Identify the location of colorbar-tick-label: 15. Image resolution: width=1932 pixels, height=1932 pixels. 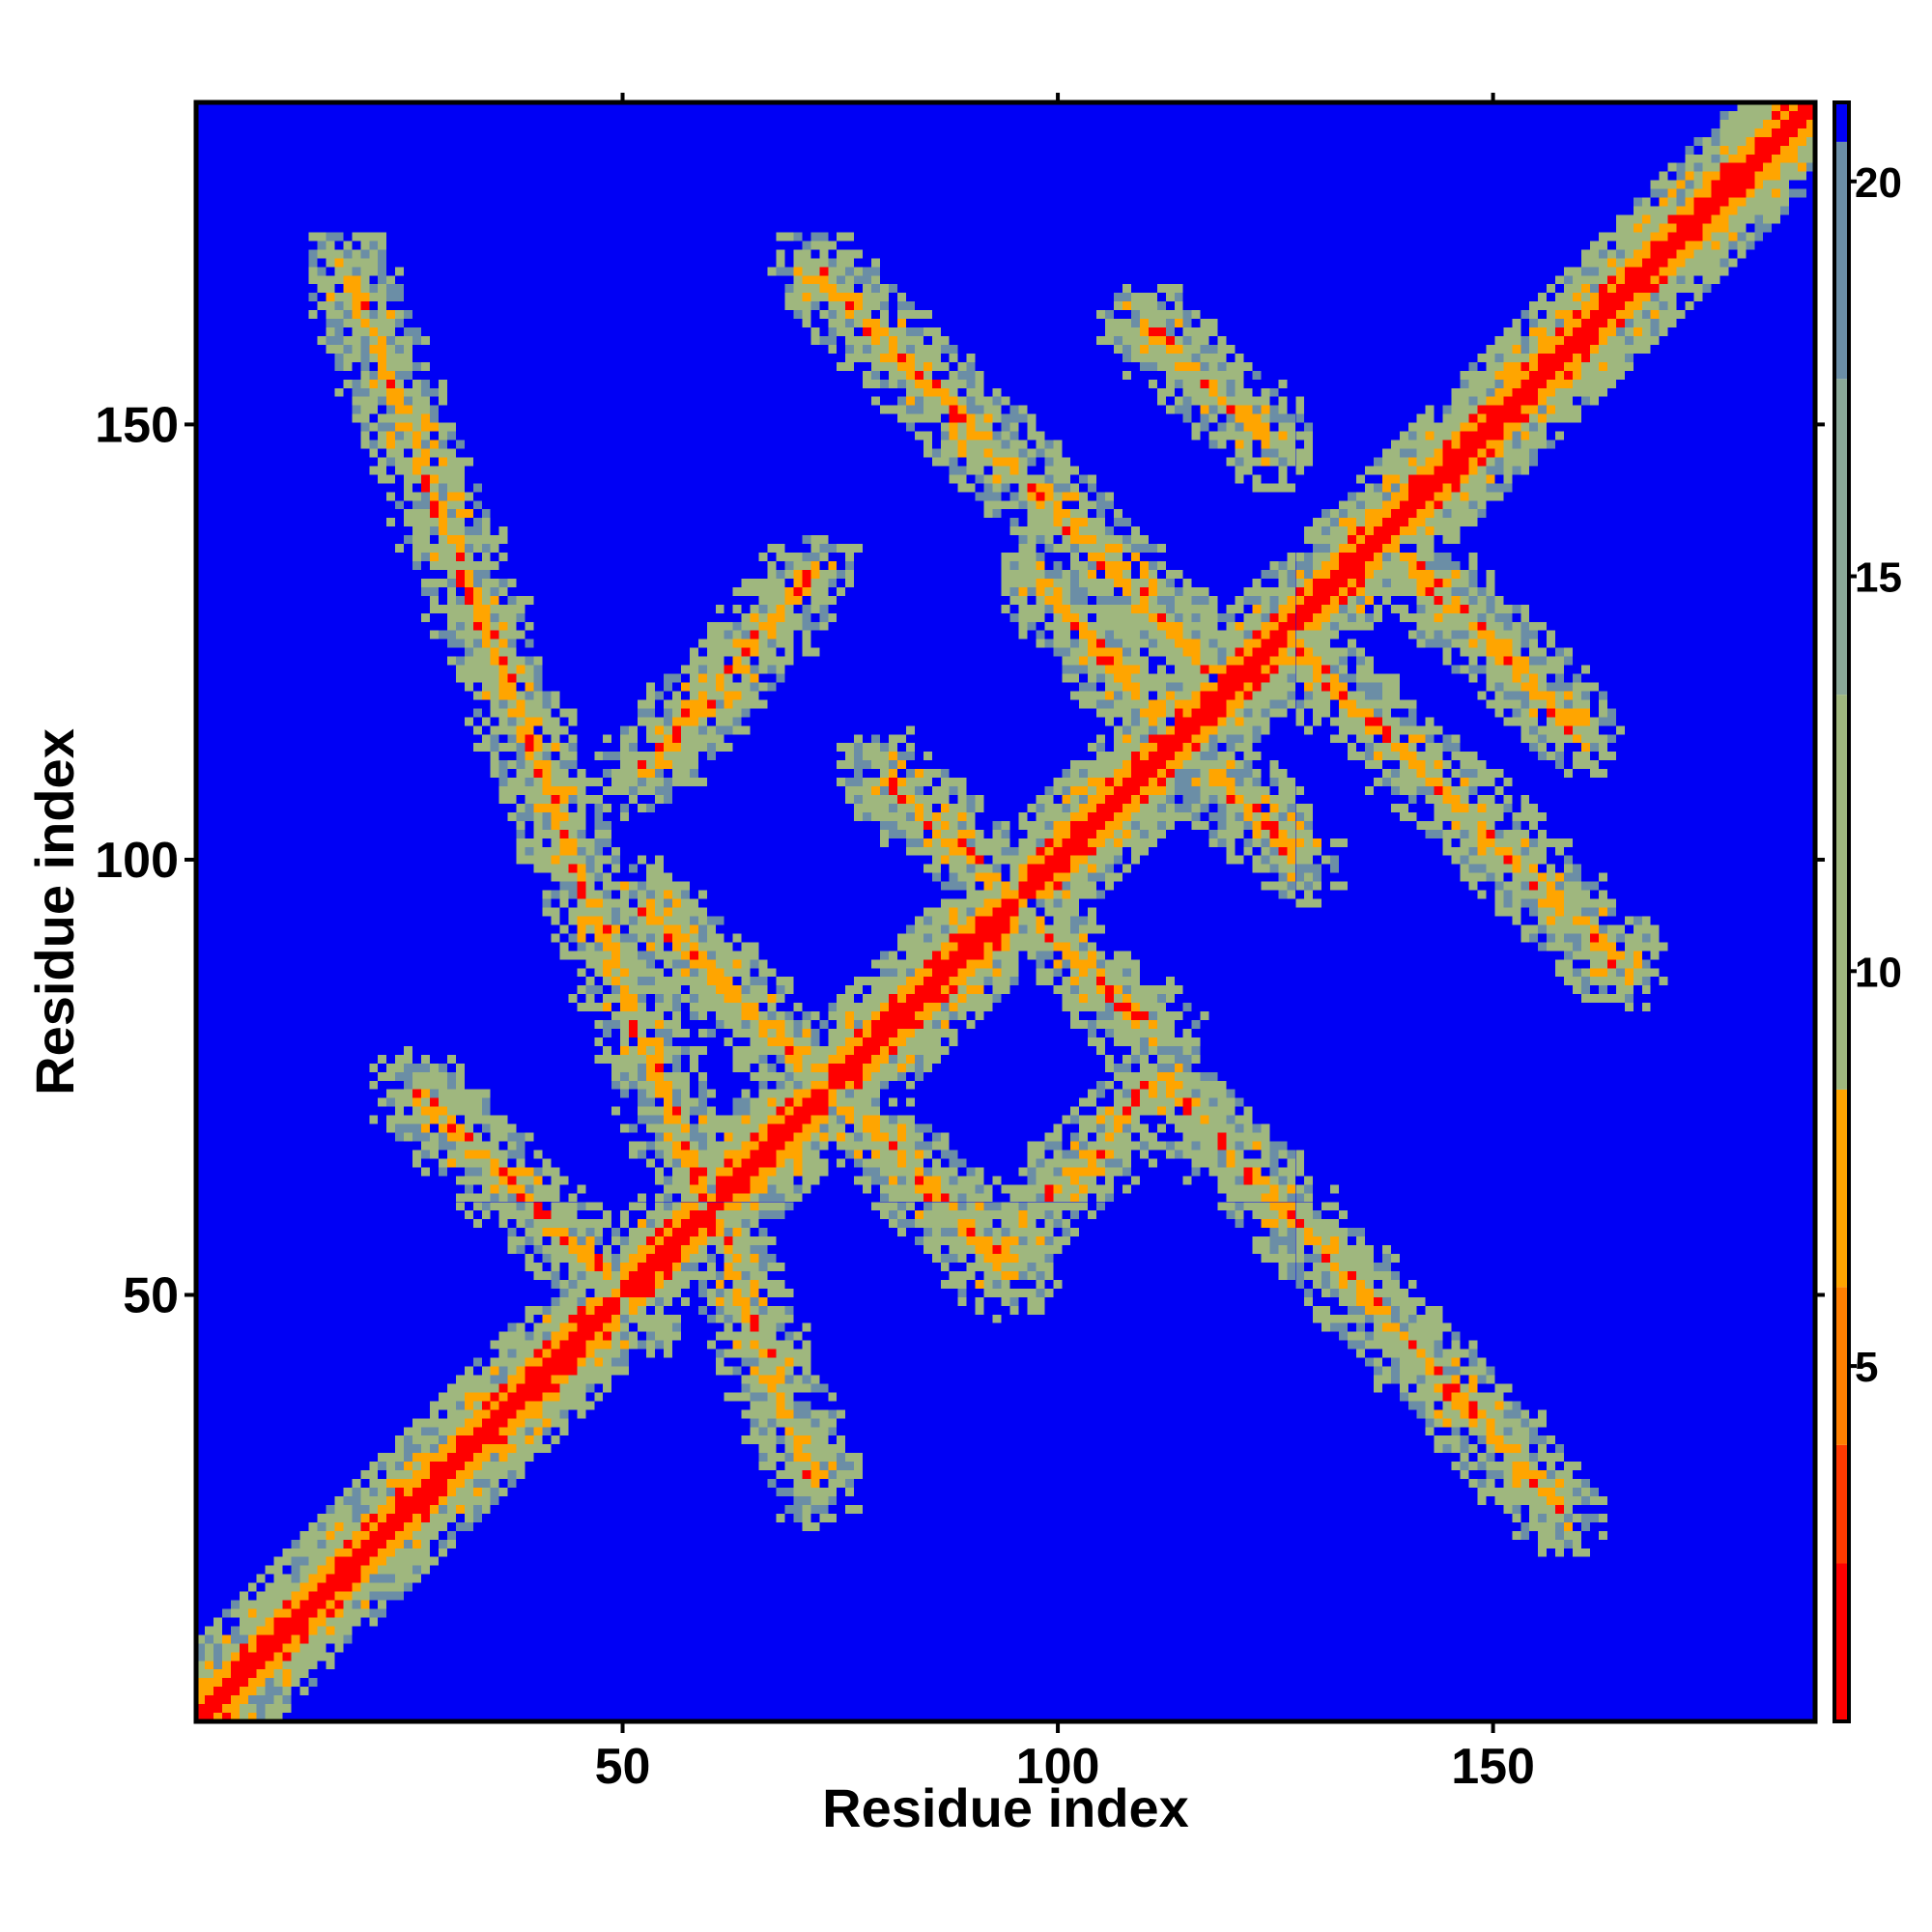
(1878, 578).